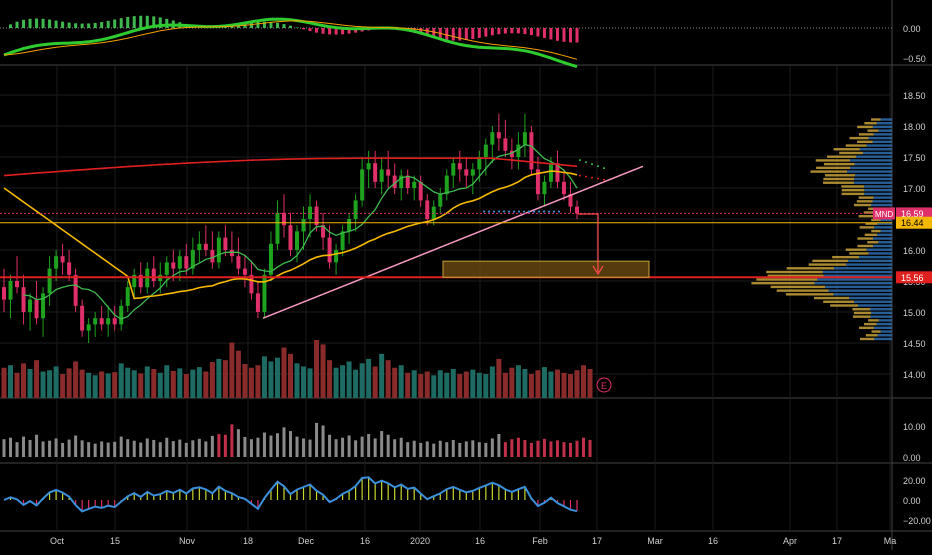 The height and width of the screenshot is (555, 932). I want to click on time-axis-label: Apr, so click(790, 541).